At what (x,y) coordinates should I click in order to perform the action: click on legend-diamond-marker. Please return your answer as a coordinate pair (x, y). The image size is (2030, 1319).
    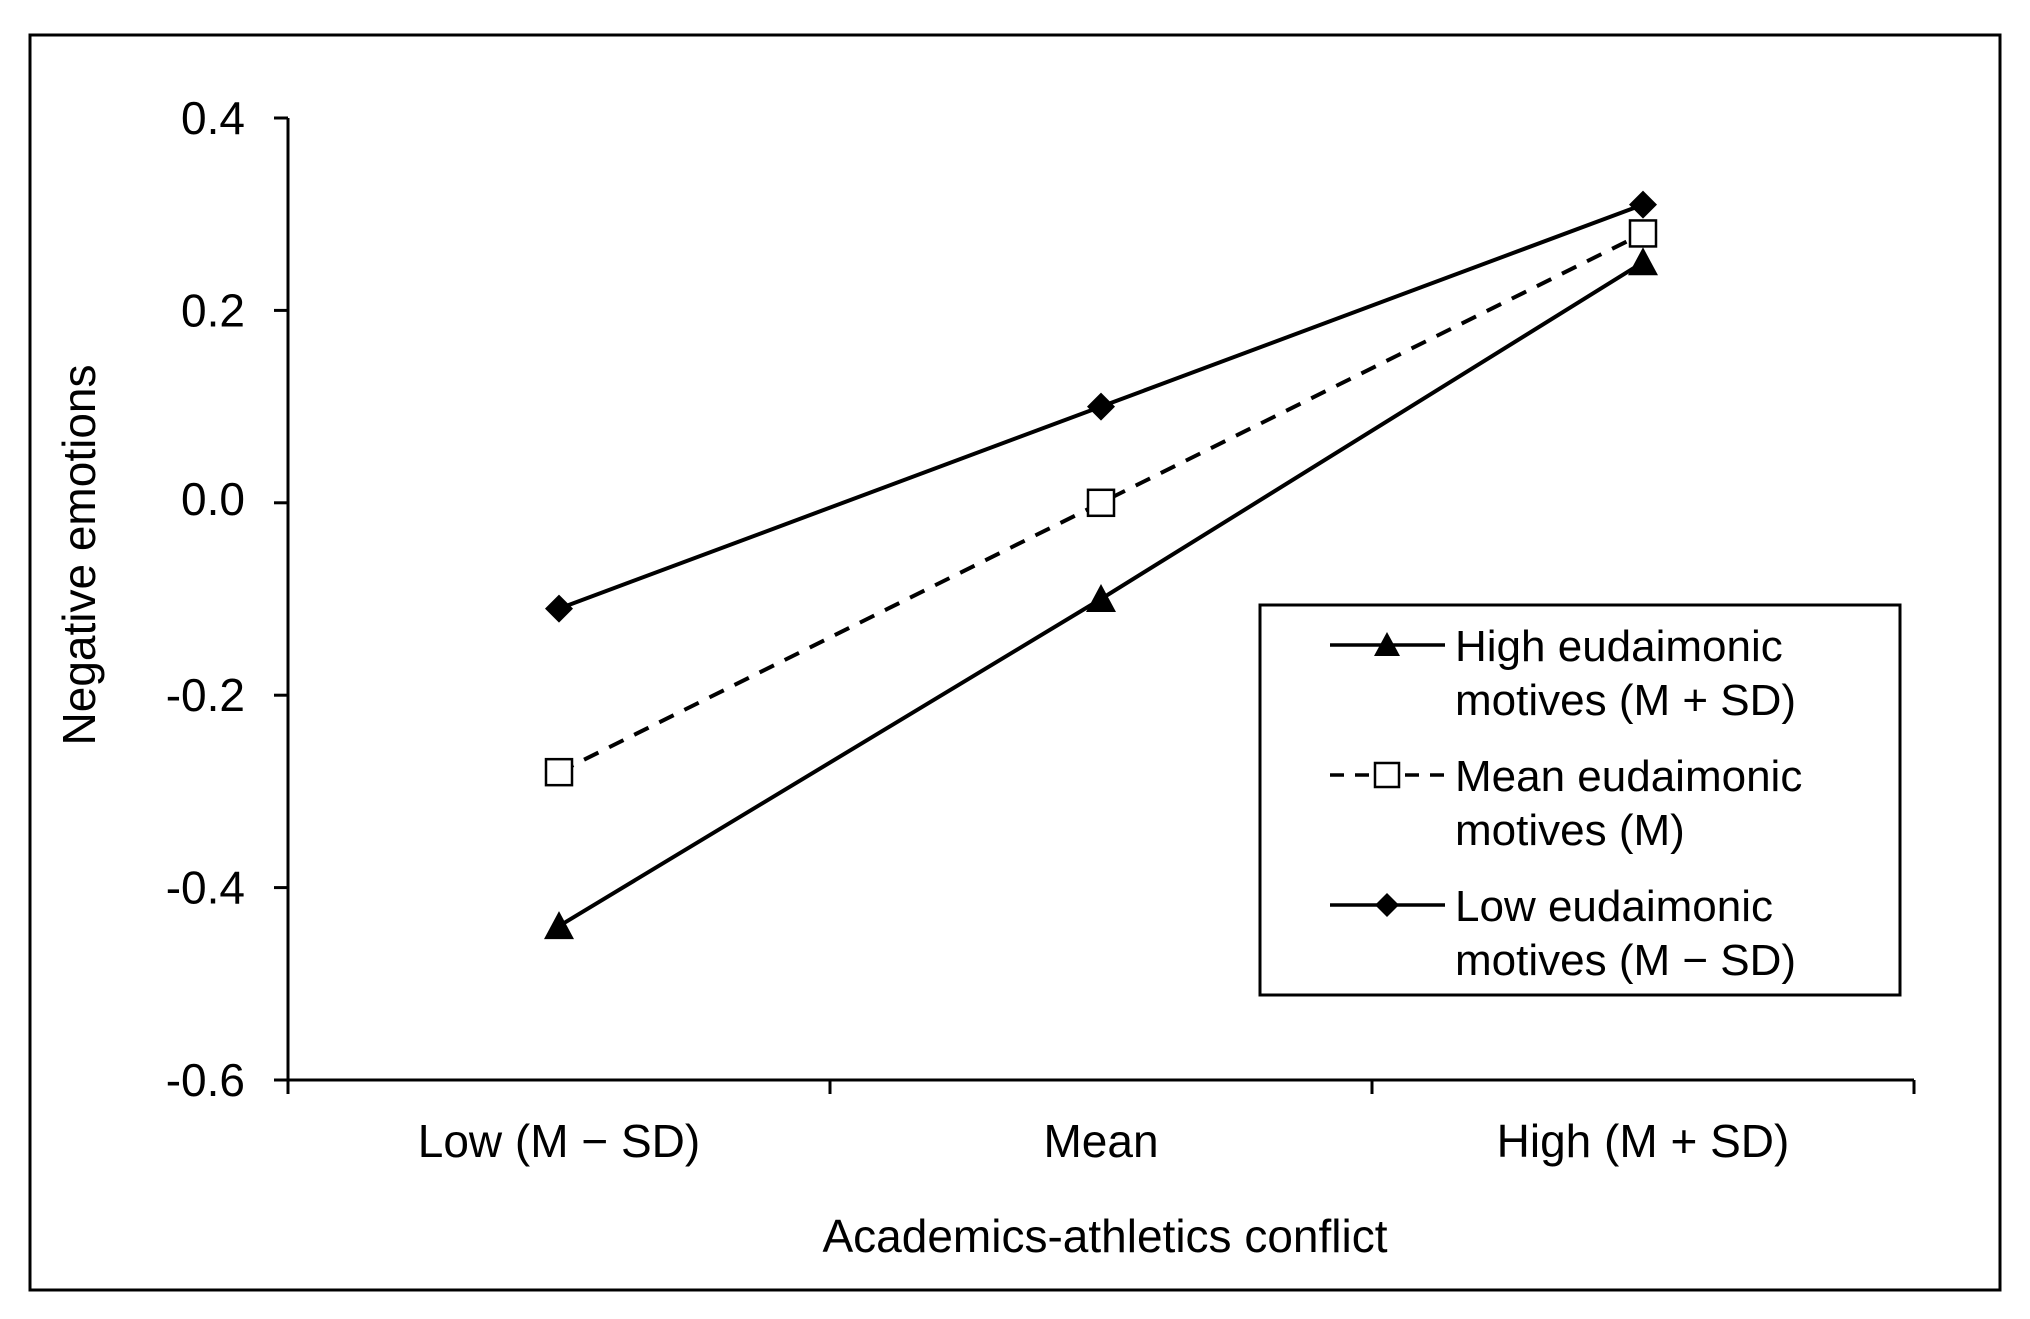
    Looking at the image, I should click on (1387, 905).